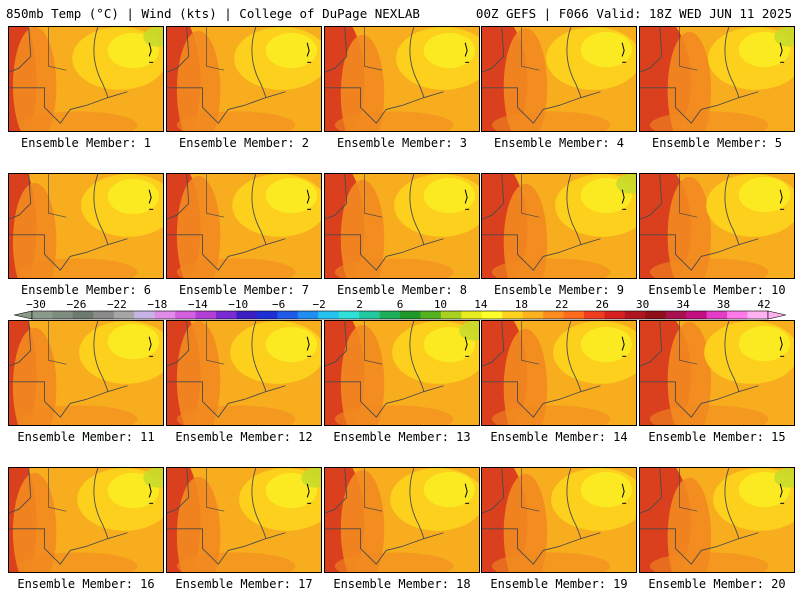 This screenshot has height=600, width=800. What do you see at coordinates (244, 290) in the screenshot?
I see `ensemble-member-label: Ensemble Member: 7` at bounding box center [244, 290].